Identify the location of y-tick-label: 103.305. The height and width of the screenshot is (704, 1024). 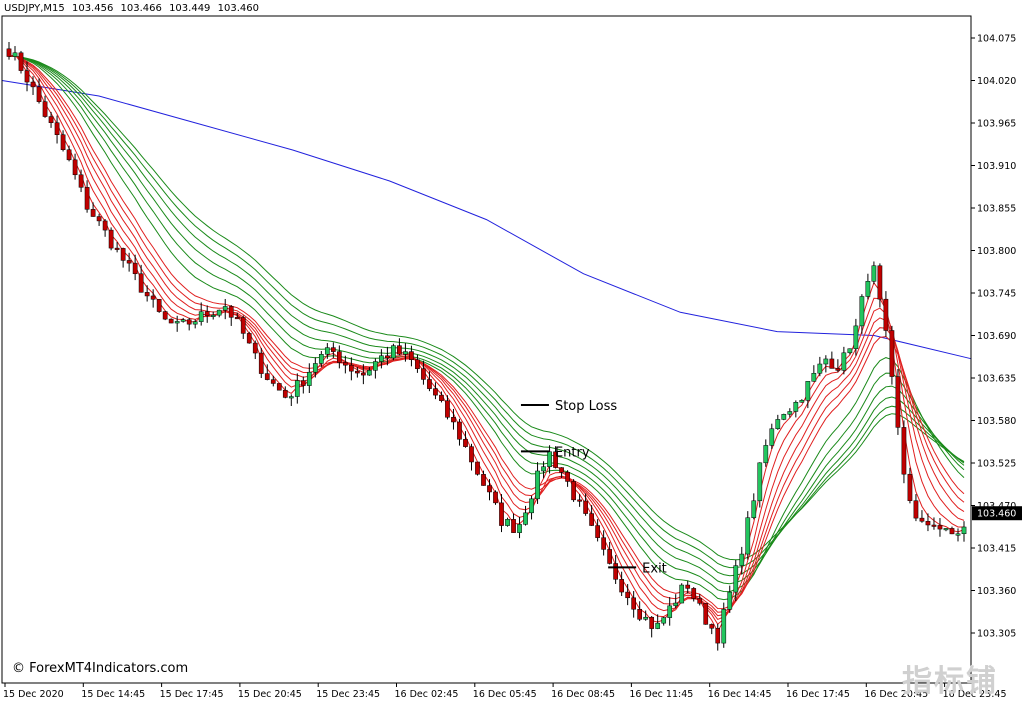
(996, 634).